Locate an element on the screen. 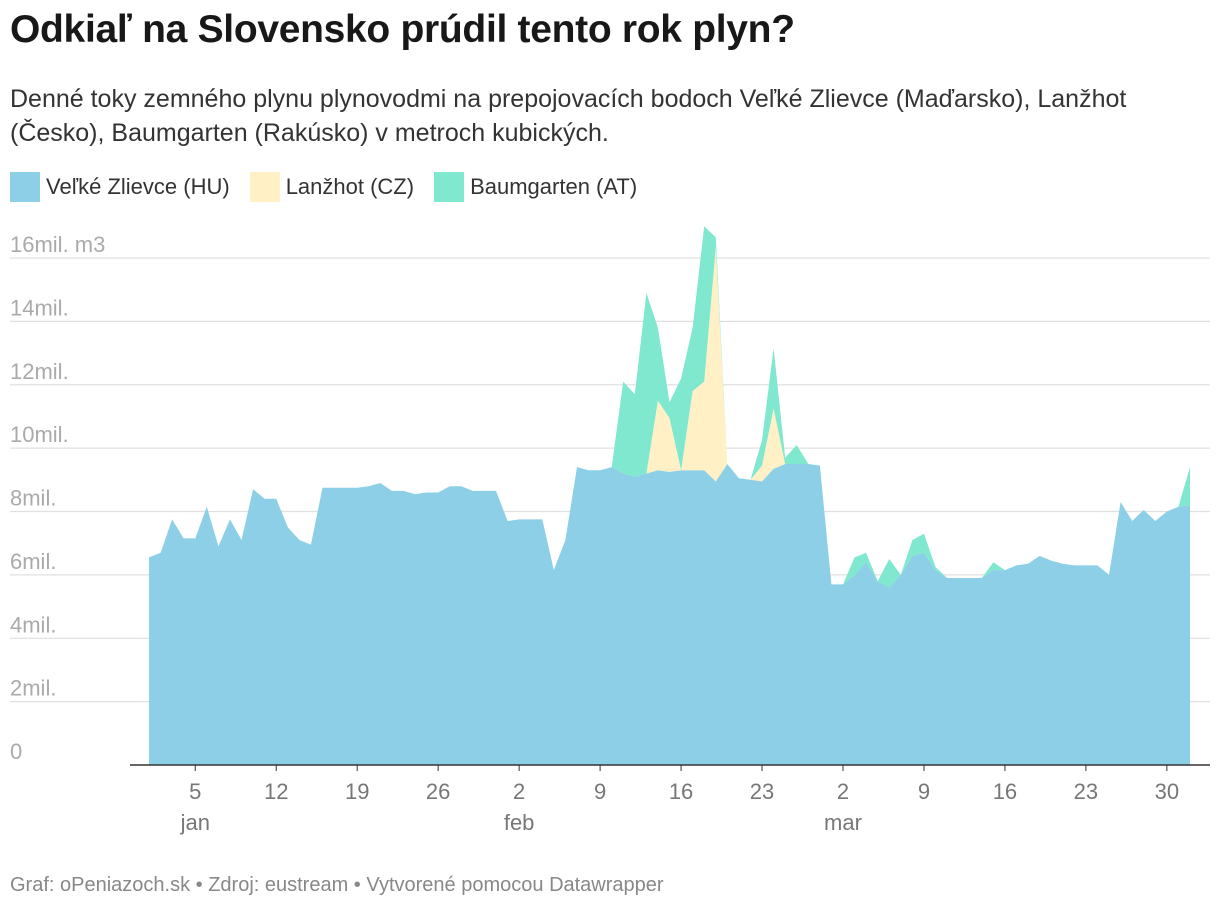  legend-item-cz: Lanžhot (CZ) is located at coordinates (332, 187).